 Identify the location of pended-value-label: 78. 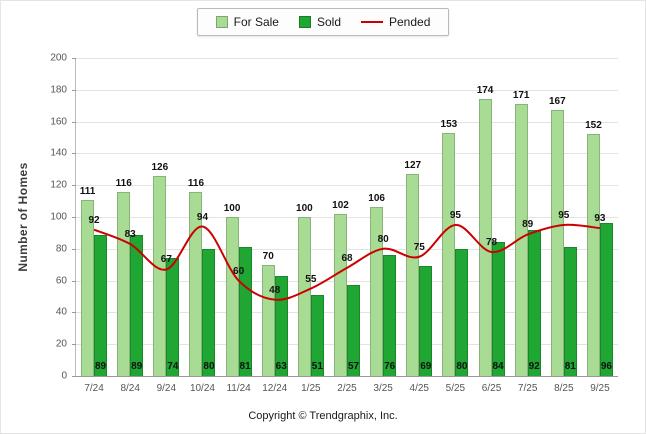
(491, 242).